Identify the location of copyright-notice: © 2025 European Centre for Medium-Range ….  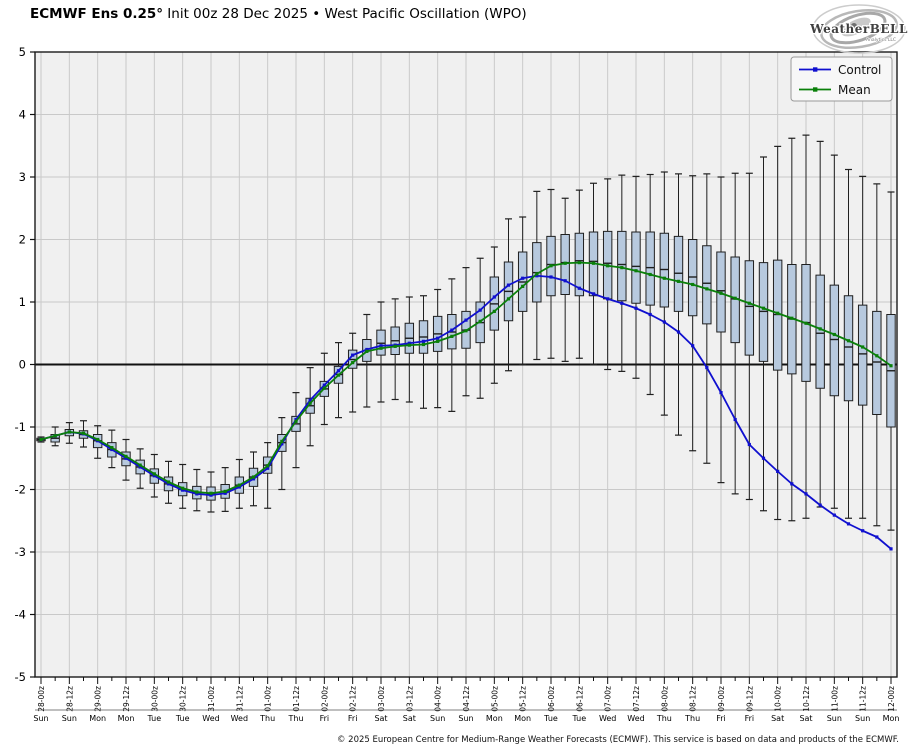
(617, 740).